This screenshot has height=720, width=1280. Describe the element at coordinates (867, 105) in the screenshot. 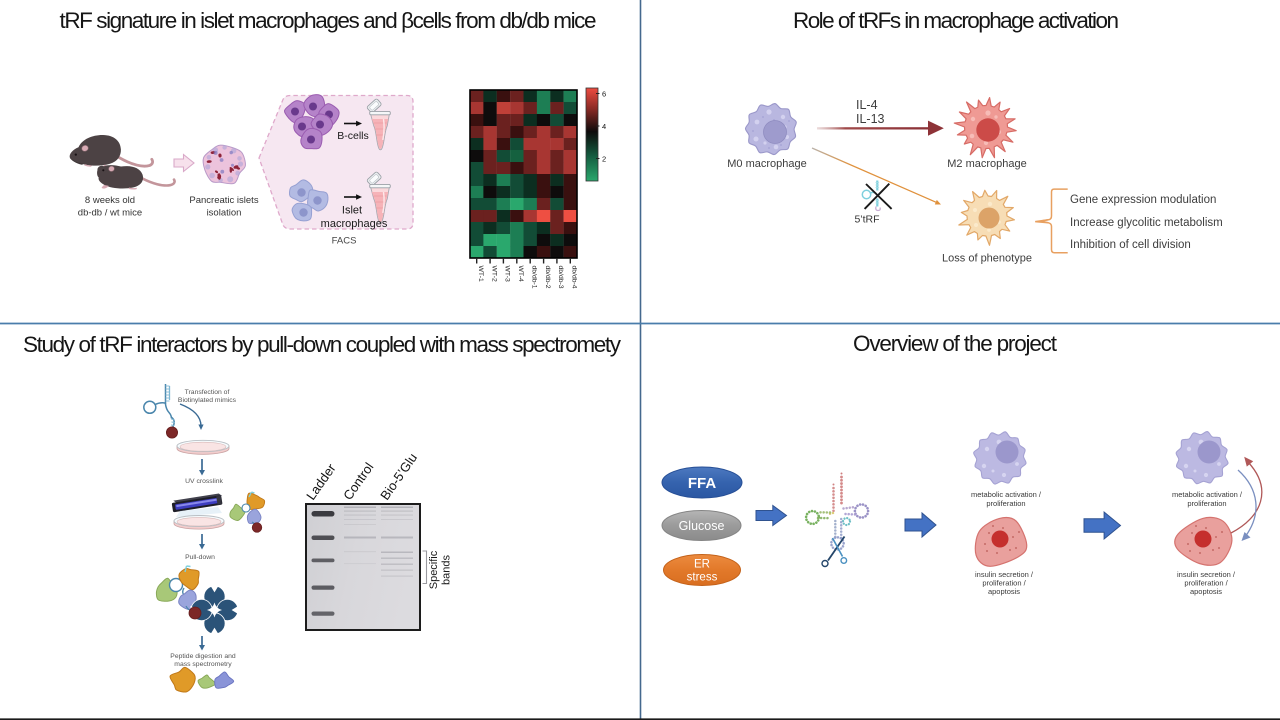

I see `svg-text: IL-4` at that location.